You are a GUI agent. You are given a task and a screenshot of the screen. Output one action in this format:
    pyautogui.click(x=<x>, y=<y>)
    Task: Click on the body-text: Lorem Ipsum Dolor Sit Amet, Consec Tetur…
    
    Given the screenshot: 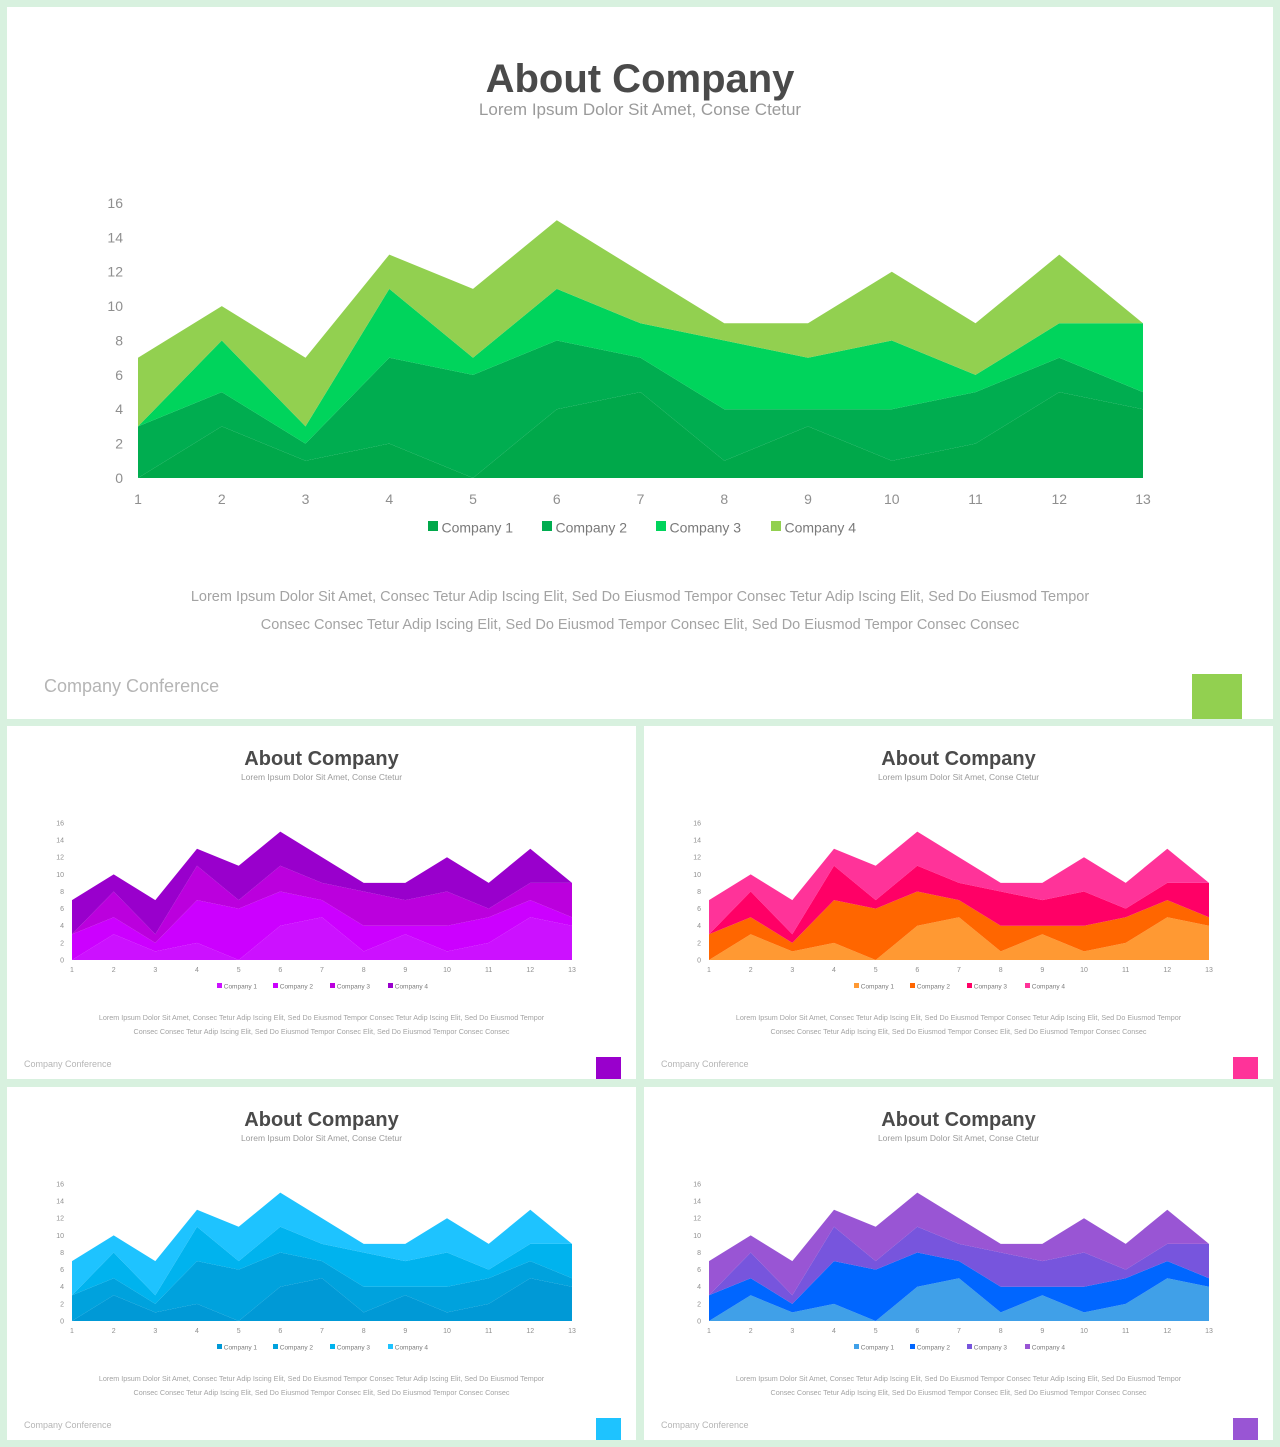 What is the action you would take?
    pyautogui.click(x=640, y=611)
    